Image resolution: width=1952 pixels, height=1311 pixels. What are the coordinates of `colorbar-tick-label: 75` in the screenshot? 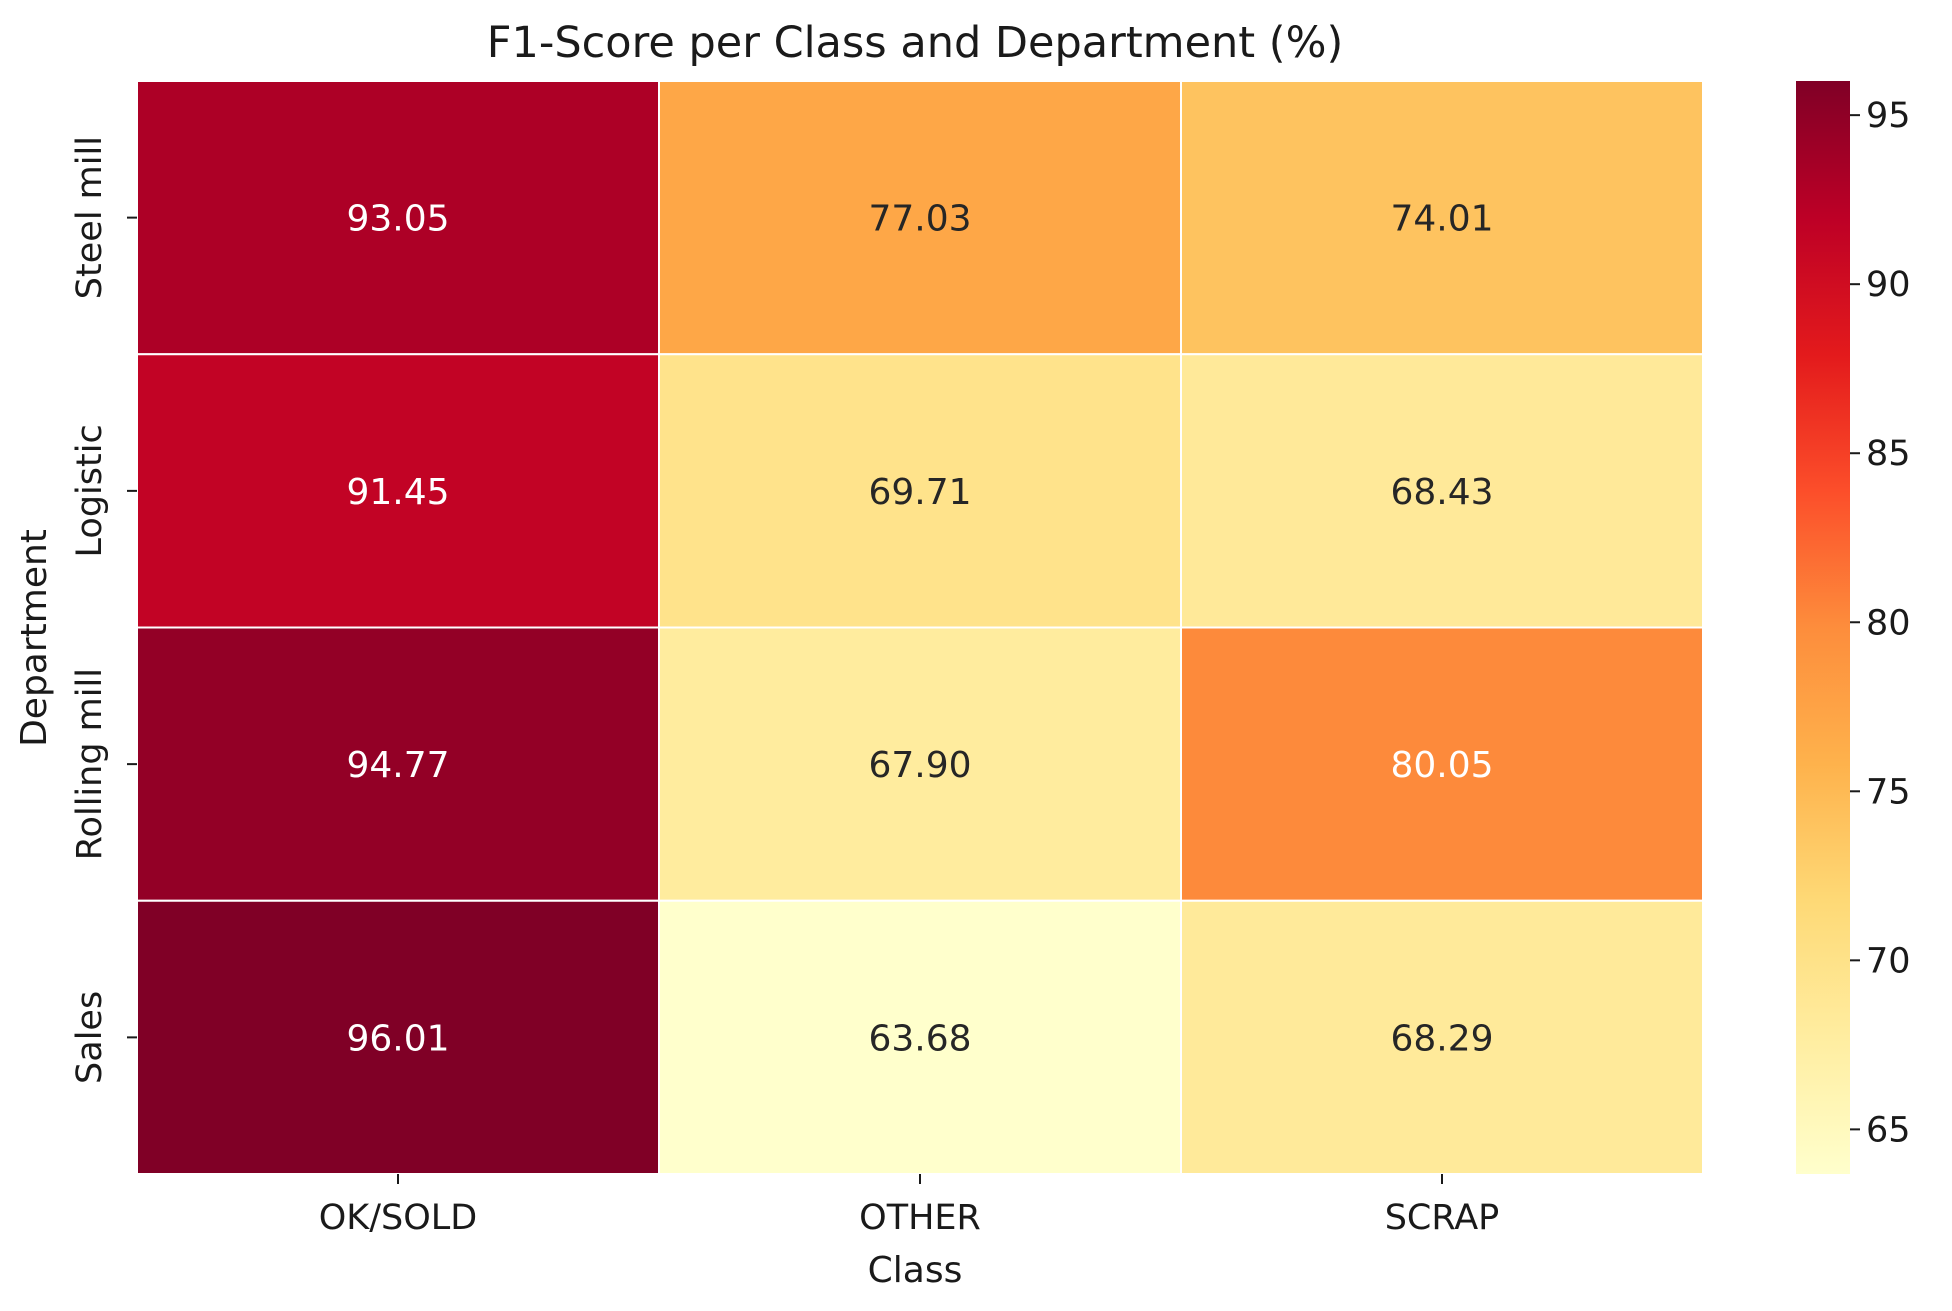 It's located at (1888, 792).